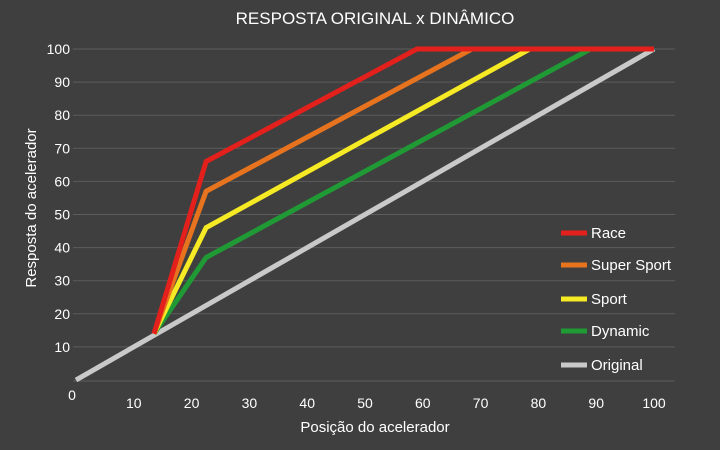 This screenshot has height=450, width=720. What do you see at coordinates (72, 395) in the screenshot?
I see `x-tick-label: 0` at bounding box center [72, 395].